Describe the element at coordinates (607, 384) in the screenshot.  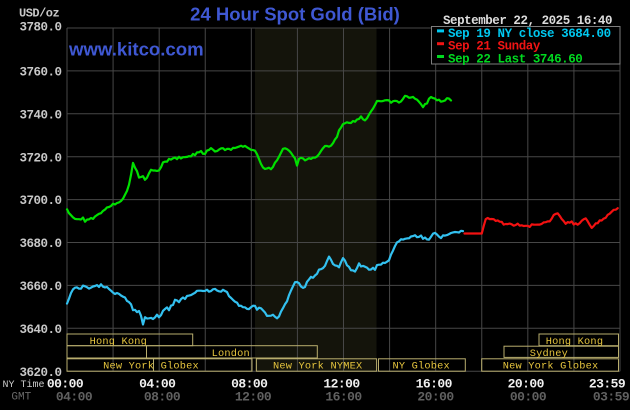
I see `svg-text: 23:59` at that location.